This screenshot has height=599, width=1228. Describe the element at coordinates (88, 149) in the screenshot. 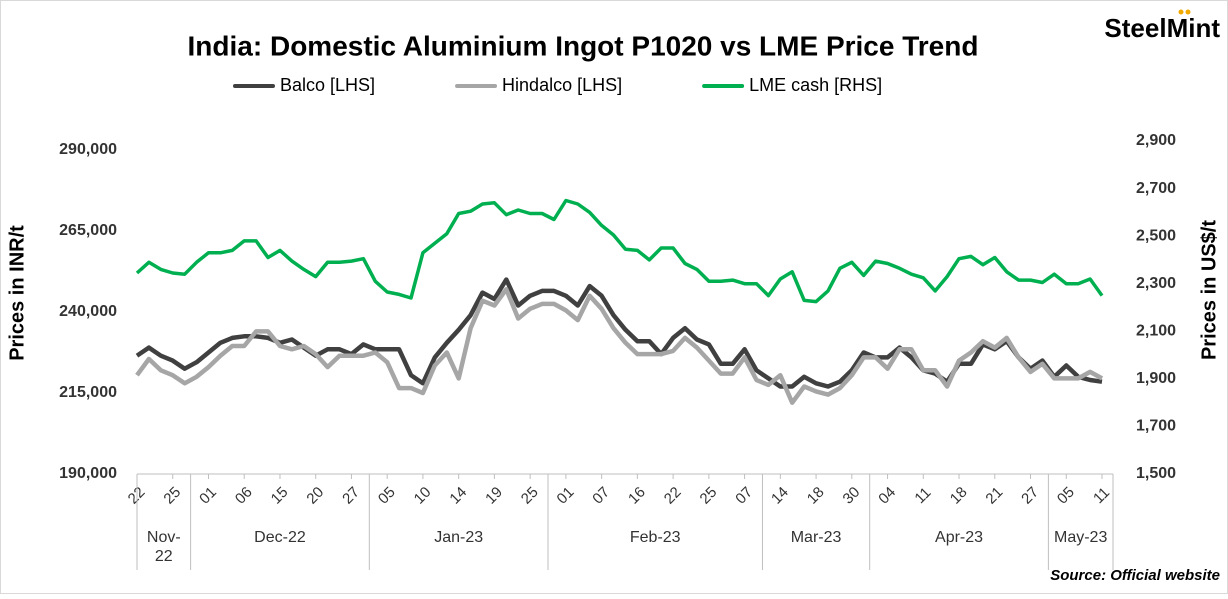

I see `y-tick-label: 290,000` at that location.